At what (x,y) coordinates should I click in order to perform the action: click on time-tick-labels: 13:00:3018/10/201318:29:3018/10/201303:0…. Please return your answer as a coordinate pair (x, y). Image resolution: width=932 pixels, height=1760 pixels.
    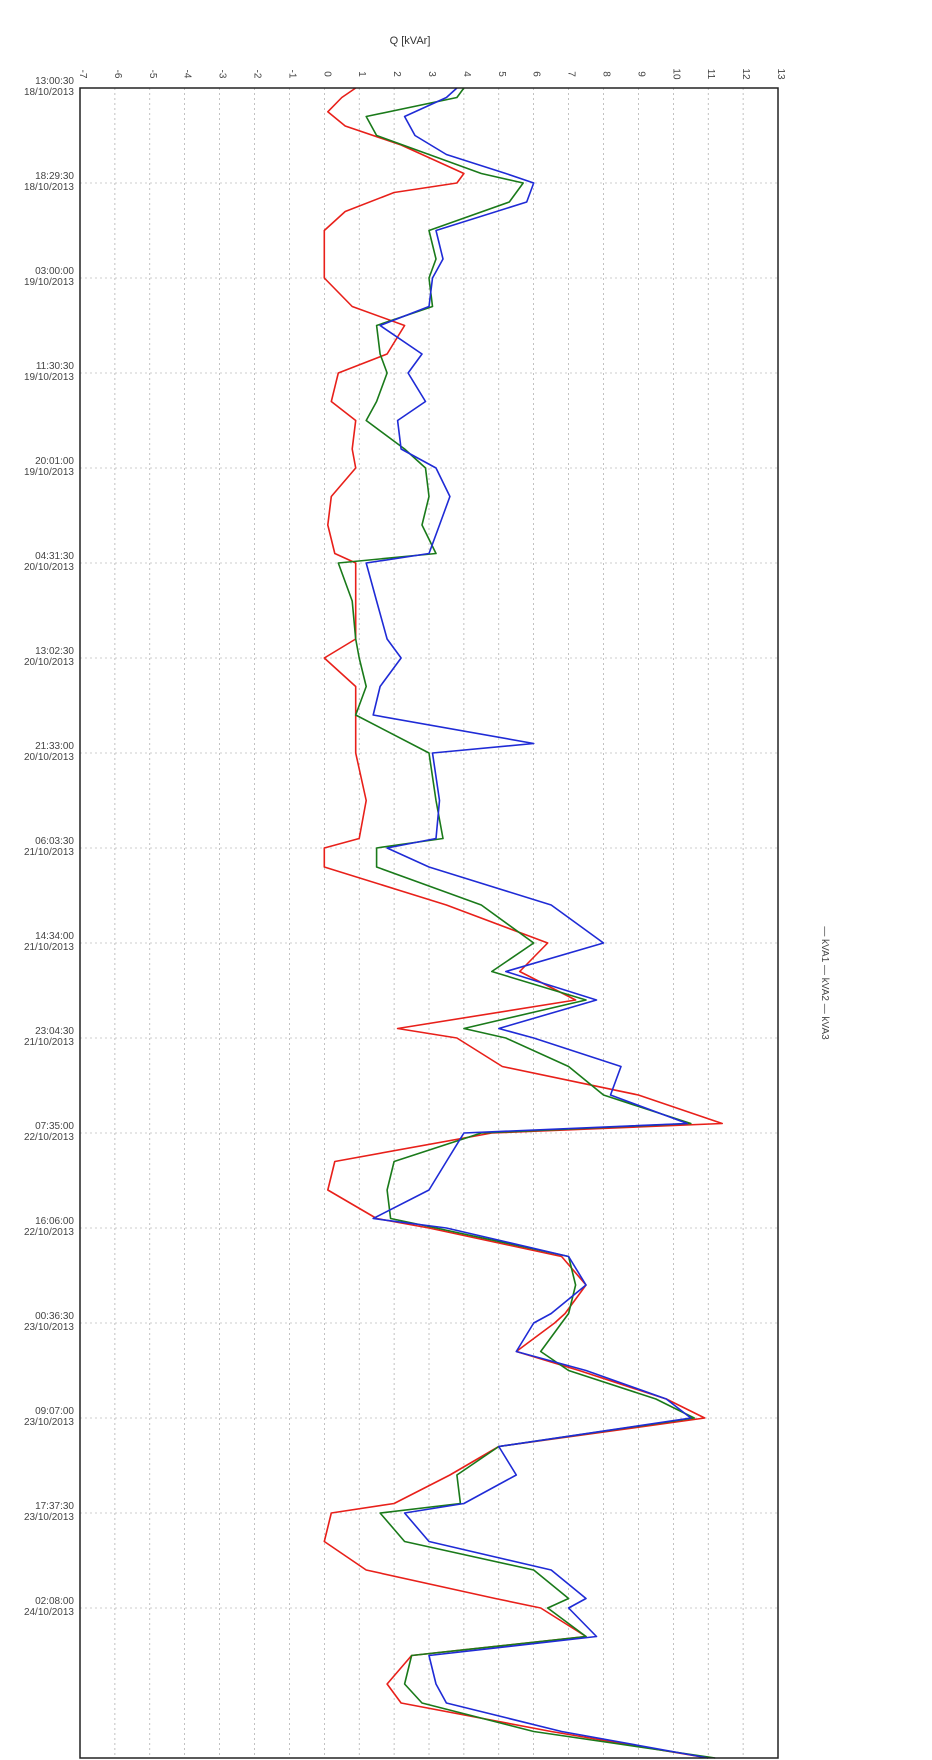
    Looking at the image, I should click on (49, 847).